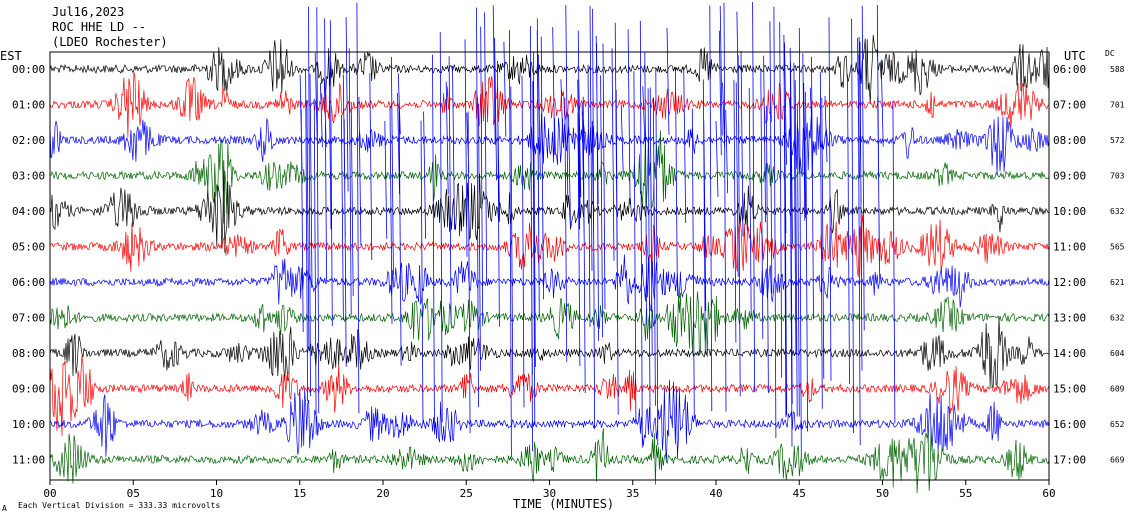 This screenshot has width=1130, height=519. What do you see at coordinates (88, 12) in the screenshot?
I see `date-title: Jul16,2023` at bounding box center [88, 12].